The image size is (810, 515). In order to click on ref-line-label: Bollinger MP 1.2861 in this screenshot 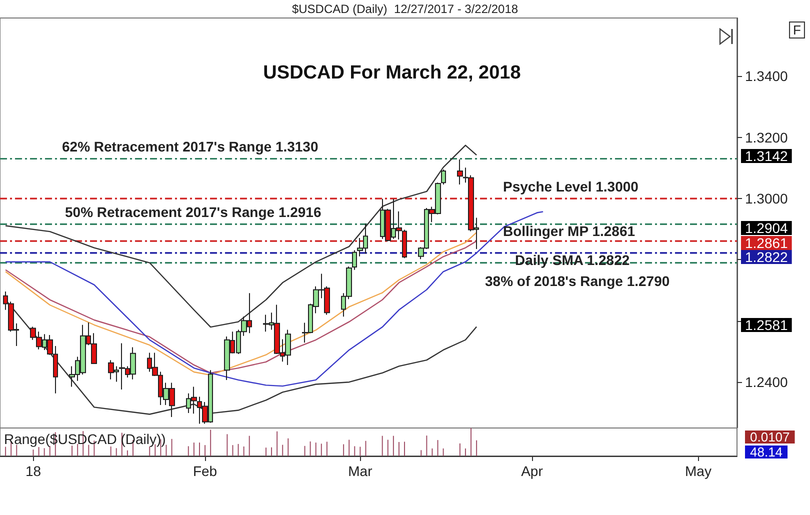, I will do `click(569, 231)`.